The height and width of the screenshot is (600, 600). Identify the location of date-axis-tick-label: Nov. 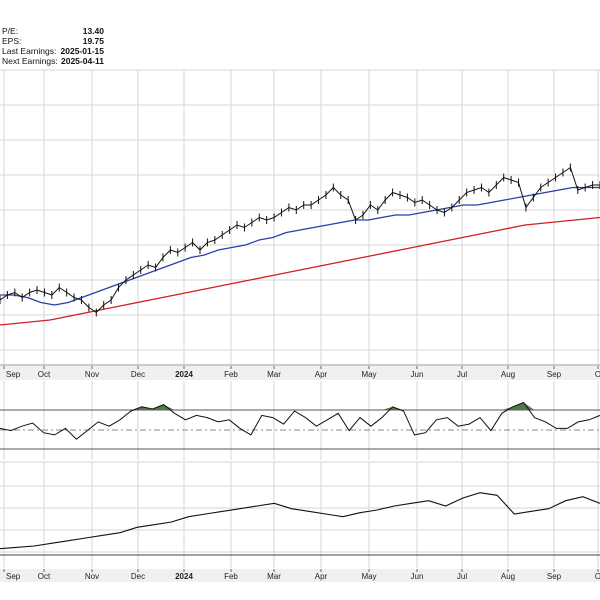
(92, 374).